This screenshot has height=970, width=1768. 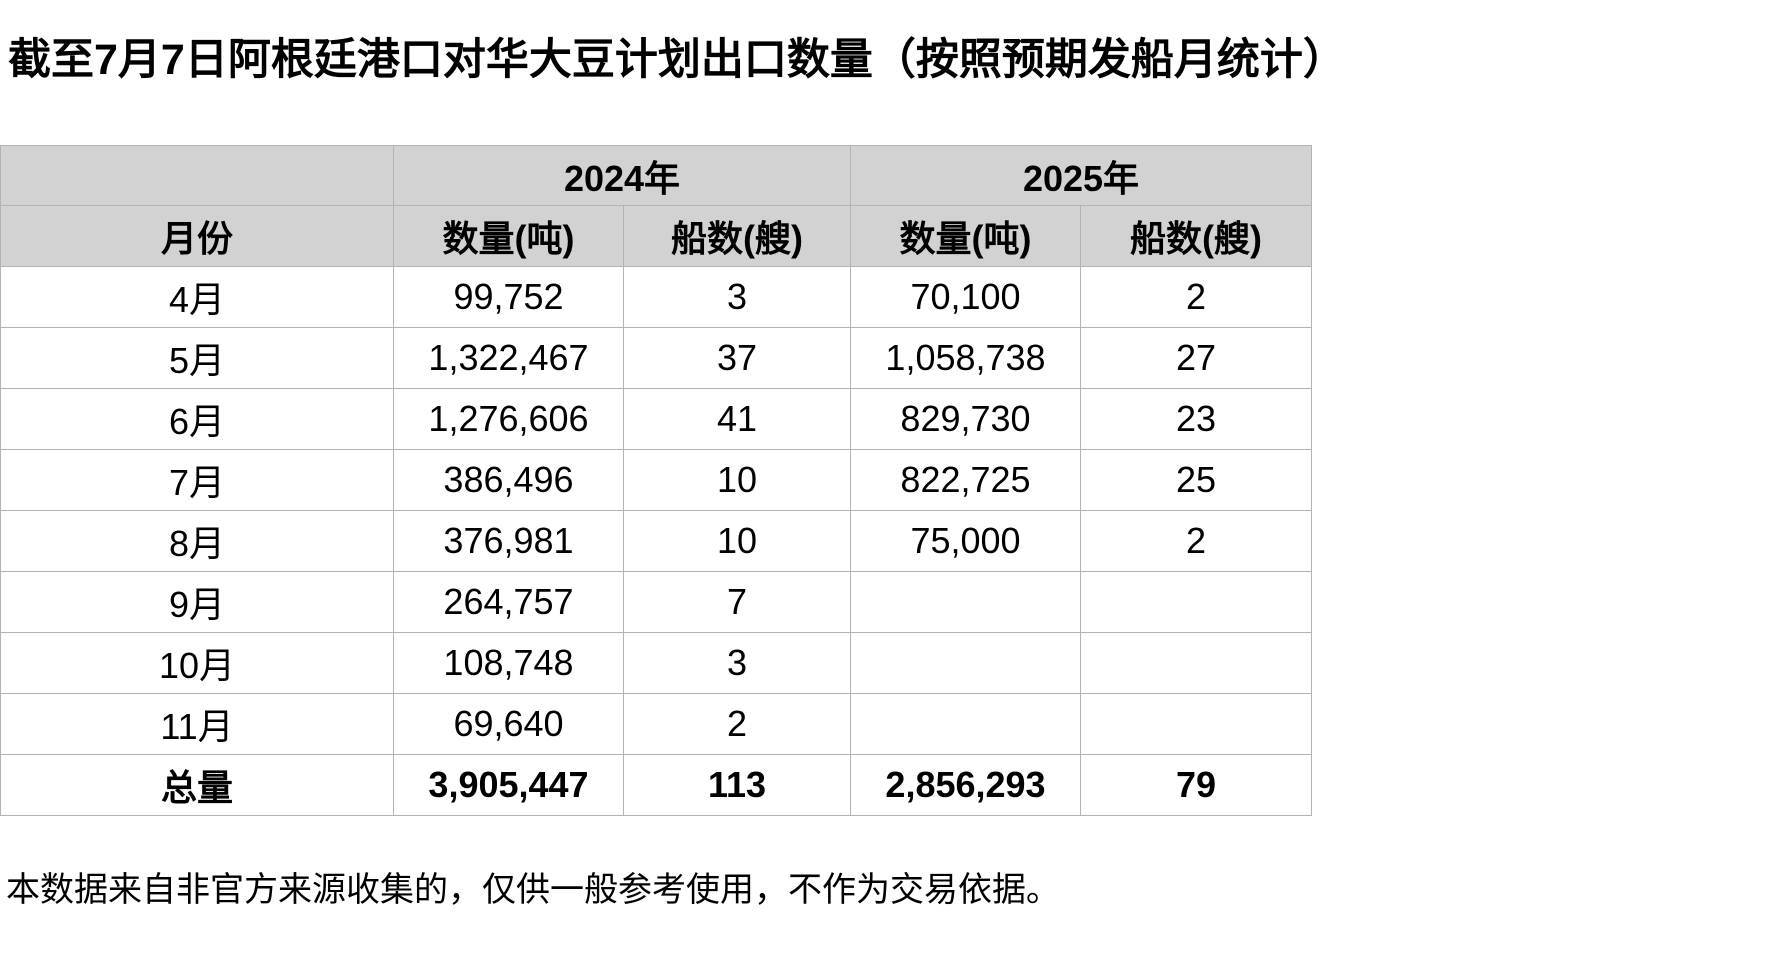 I want to click on table-row: 6月 1,276,606 41 829,730 23, so click(x=656, y=419).